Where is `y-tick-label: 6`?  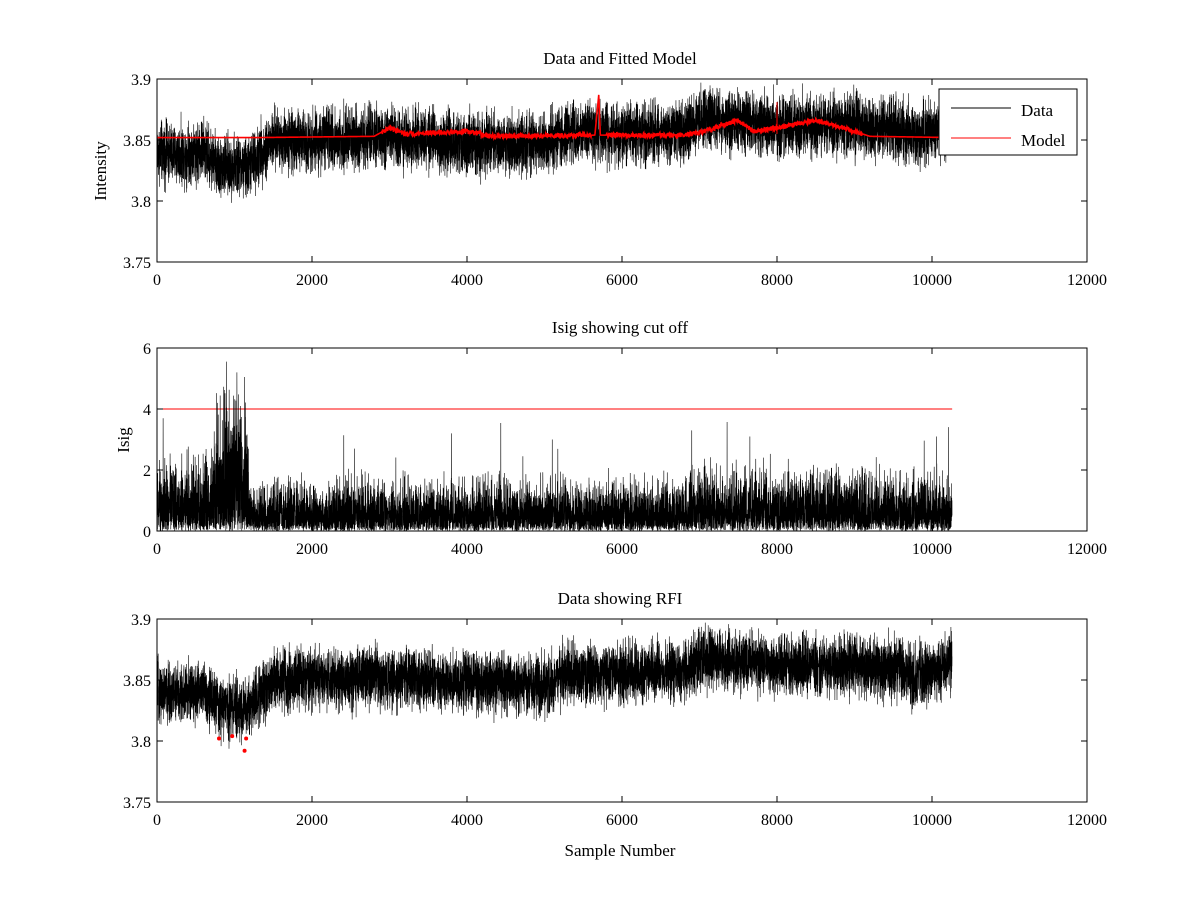 y-tick-label: 6 is located at coordinates (147, 349).